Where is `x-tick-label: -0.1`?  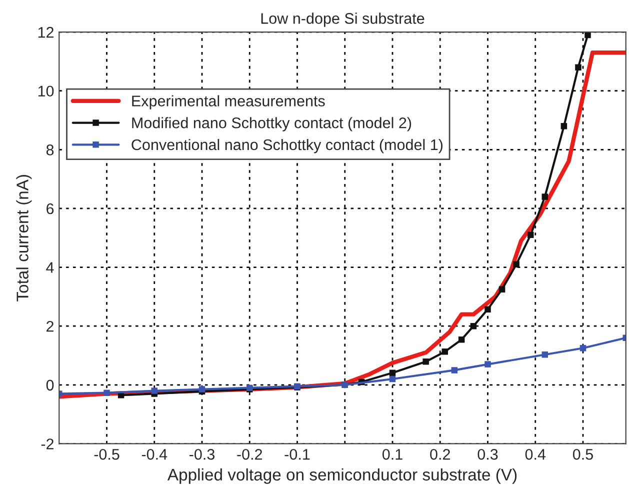
x-tick-label: -0.1 is located at coordinates (297, 454).